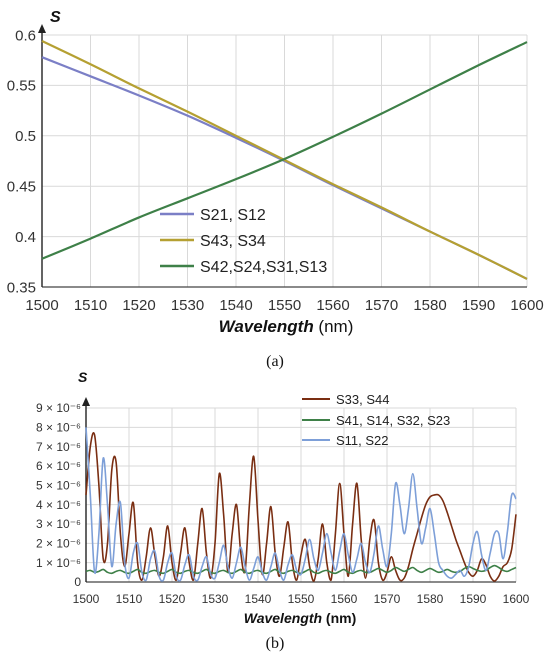  What do you see at coordinates (138, 305) in the screenshot?
I see `panel-a-x-tick-label-2: 1520` at bounding box center [138, 305].